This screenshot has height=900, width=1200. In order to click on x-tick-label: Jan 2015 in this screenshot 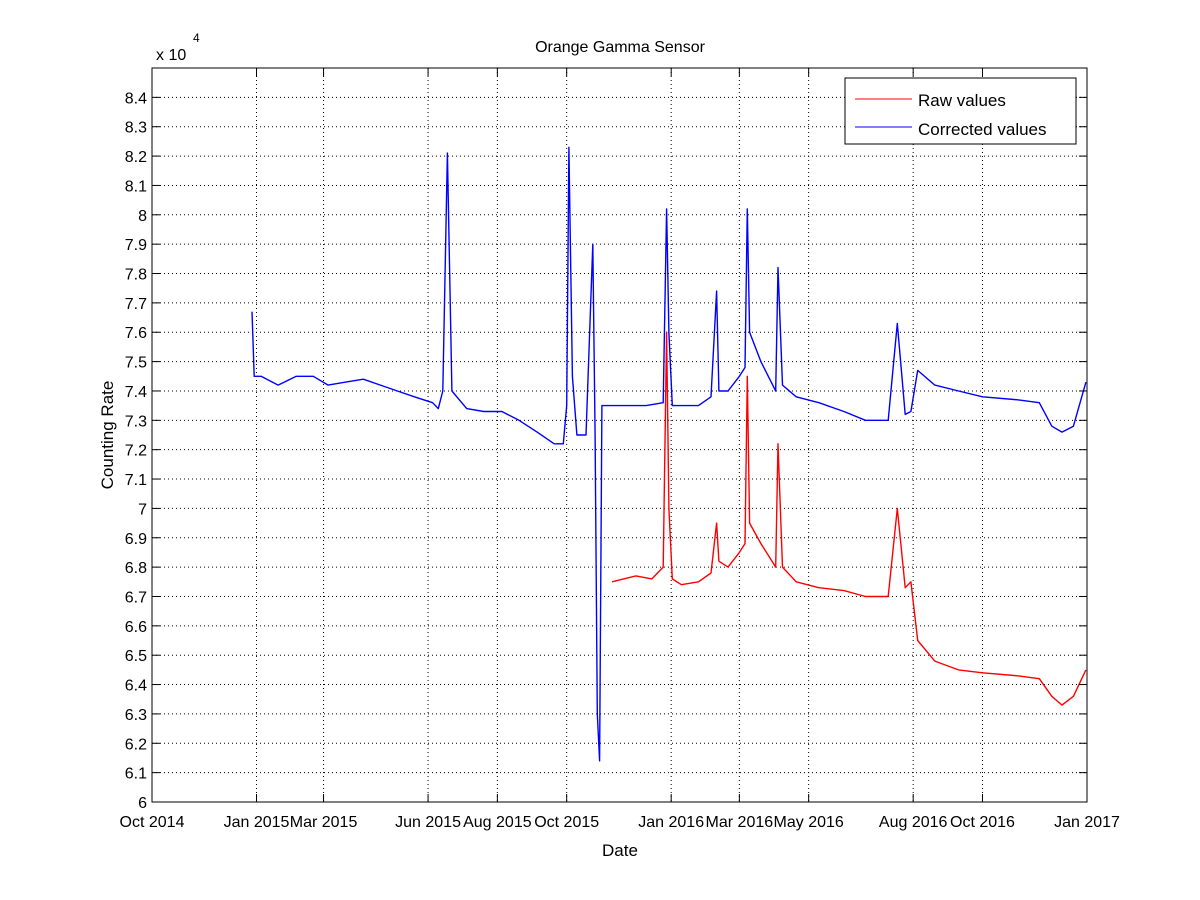, I will do `click(257, 822)`.